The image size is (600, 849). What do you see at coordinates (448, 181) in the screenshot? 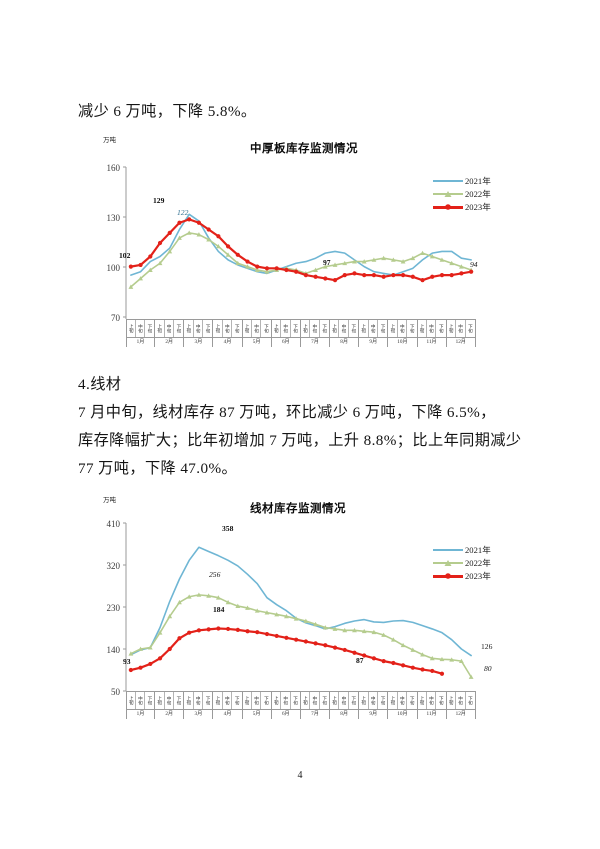
I see `legend-swatch-2021` at bounding box center [448, 181].